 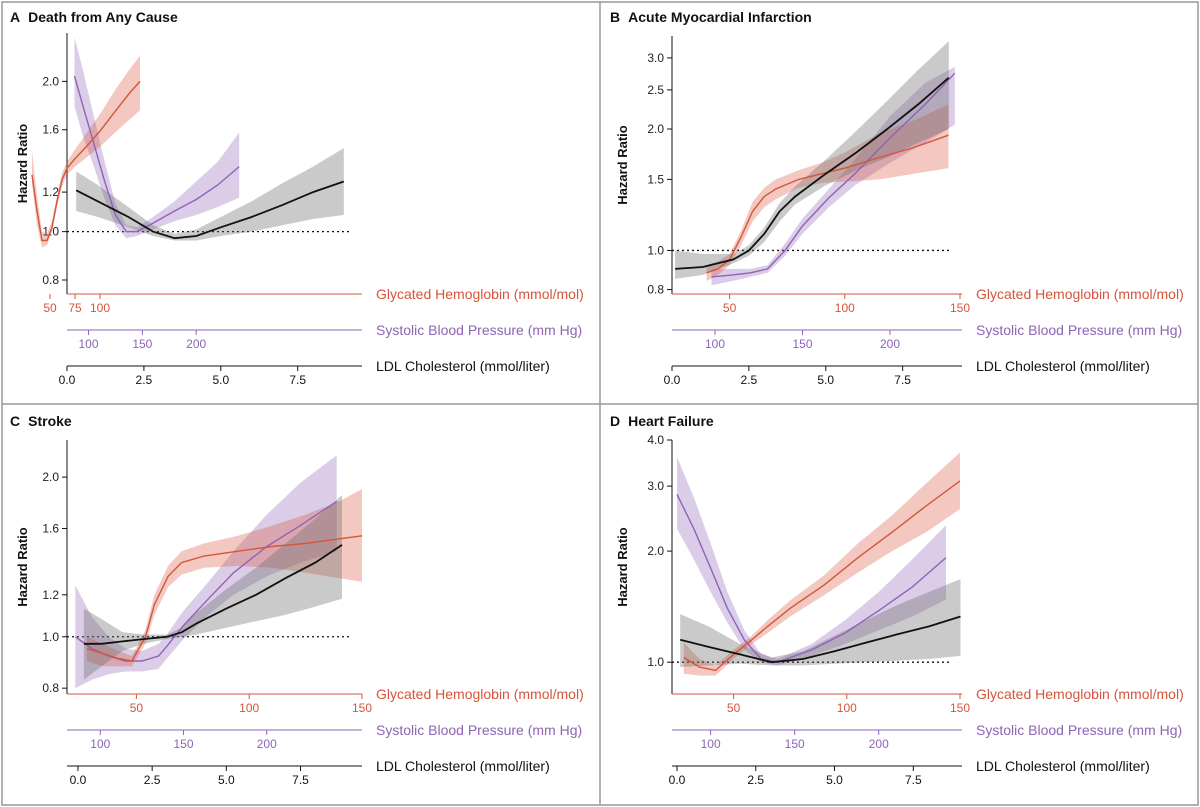 What do you see at coordinates (655, 440) in the screenshot?
I see `y-tick-label: 4.0` at bounding box center [655, 440].